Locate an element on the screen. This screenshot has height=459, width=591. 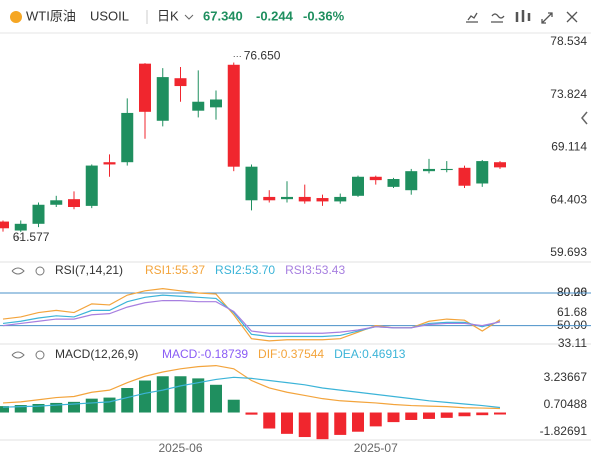
legend-entry: MACD:-0.18739 is located at coordinates (205, 354).